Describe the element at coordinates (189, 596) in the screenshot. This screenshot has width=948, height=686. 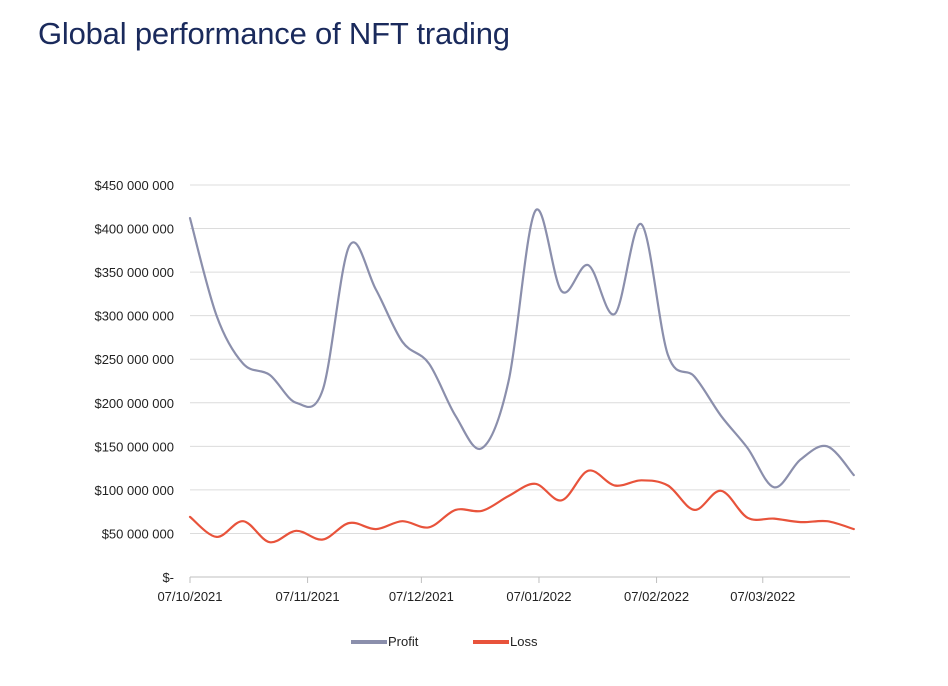
I see `x-tick-label: 07/10/2021` at that location.